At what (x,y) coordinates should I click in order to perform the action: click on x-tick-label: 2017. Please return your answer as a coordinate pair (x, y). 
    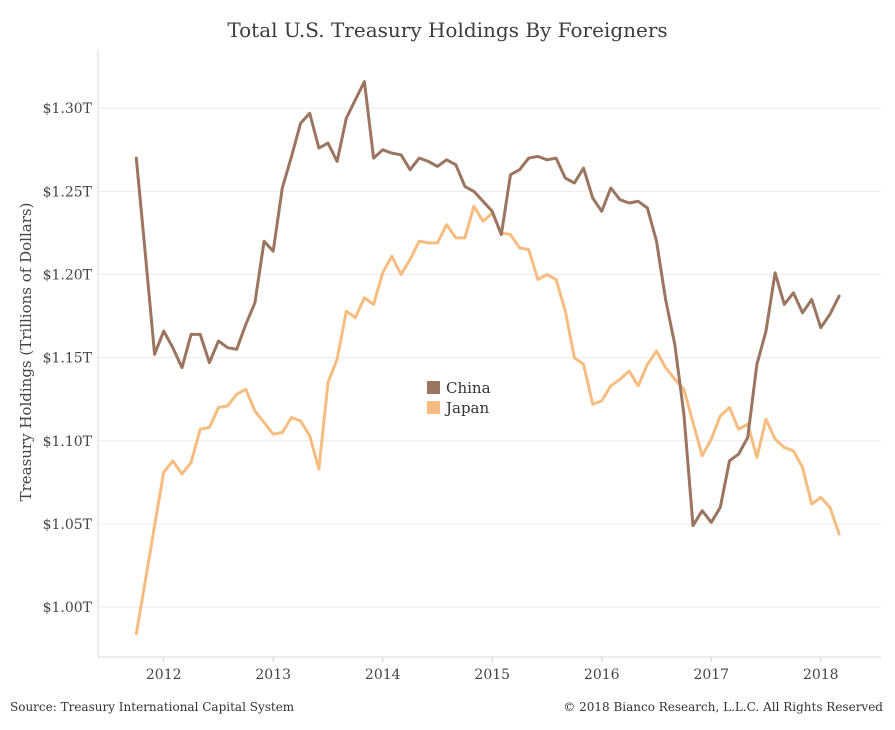
    Looking at the image, I should click on (711, 675).